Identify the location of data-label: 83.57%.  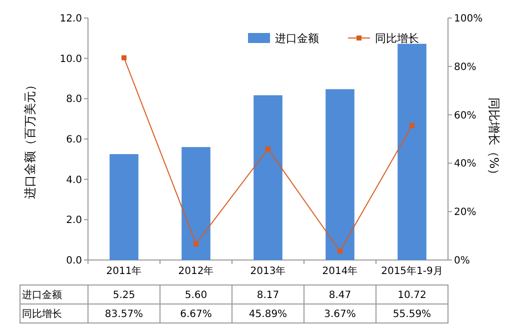
(124, 314).